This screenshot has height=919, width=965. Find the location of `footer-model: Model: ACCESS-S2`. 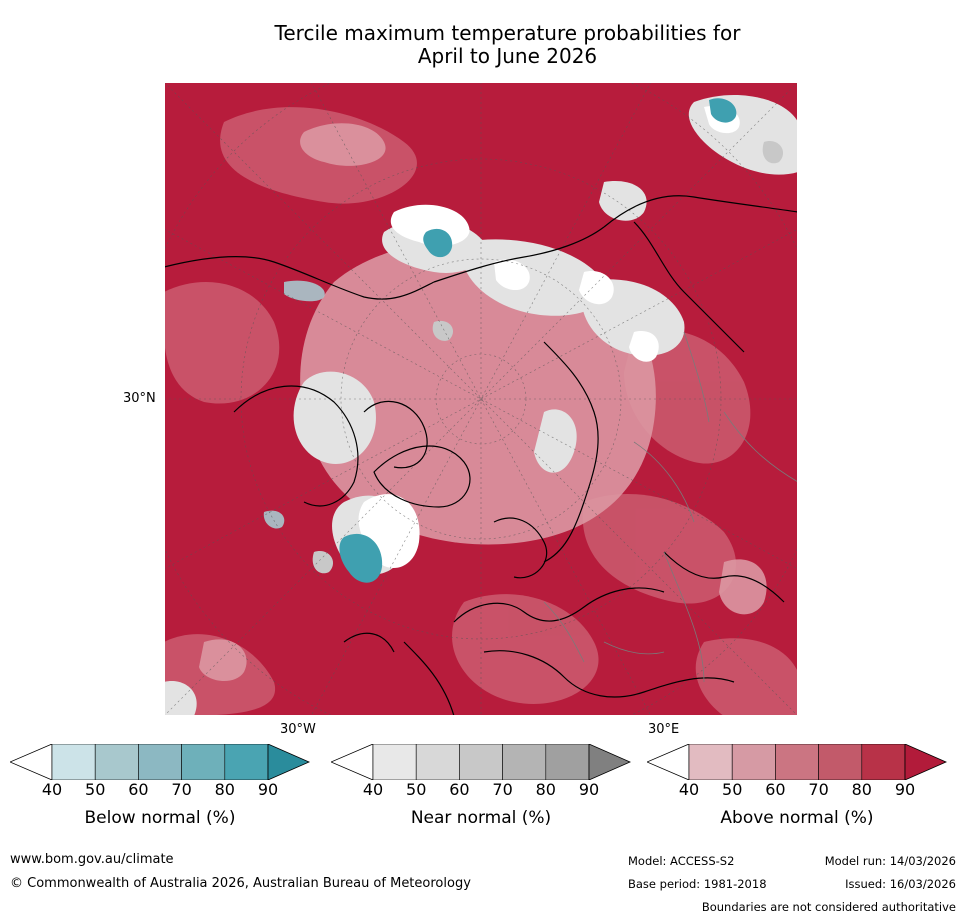

footer-model: Model: ACCESS-S2 is located at coordinates (681, 861).